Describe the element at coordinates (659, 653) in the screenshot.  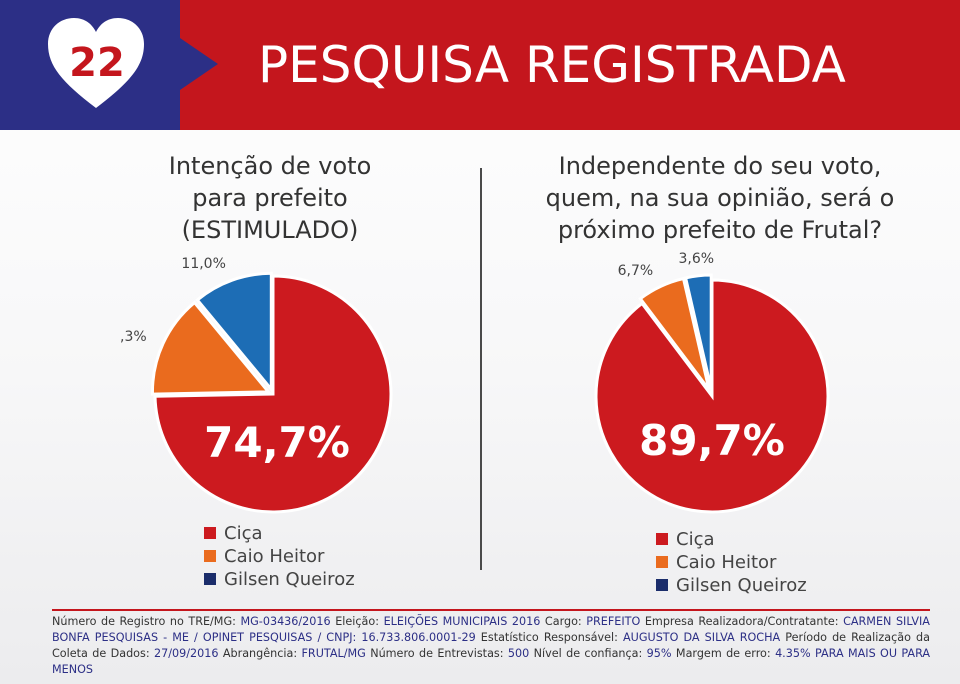
I see `footer-value: 95%` at that location.